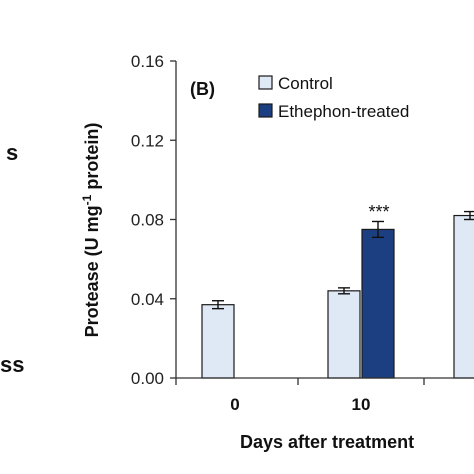 The image size is (474, 474). I want to click on significance-annotation: ***, so click(378, 212).